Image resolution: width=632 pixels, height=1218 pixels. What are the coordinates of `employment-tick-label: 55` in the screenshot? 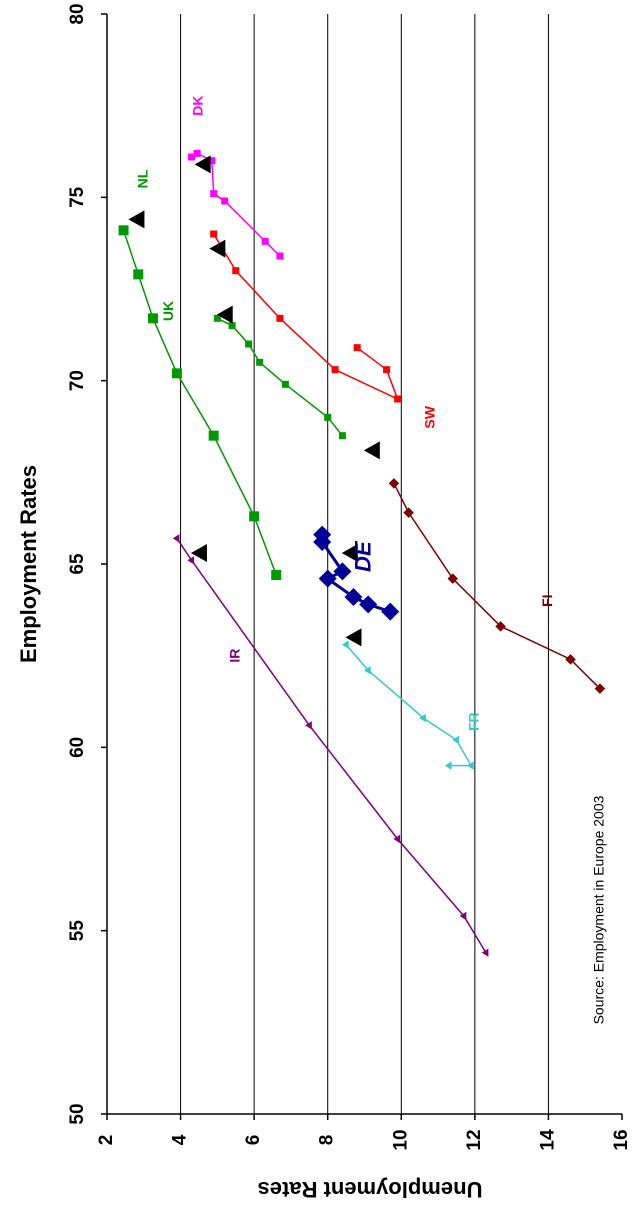 It's located at (77, 931).